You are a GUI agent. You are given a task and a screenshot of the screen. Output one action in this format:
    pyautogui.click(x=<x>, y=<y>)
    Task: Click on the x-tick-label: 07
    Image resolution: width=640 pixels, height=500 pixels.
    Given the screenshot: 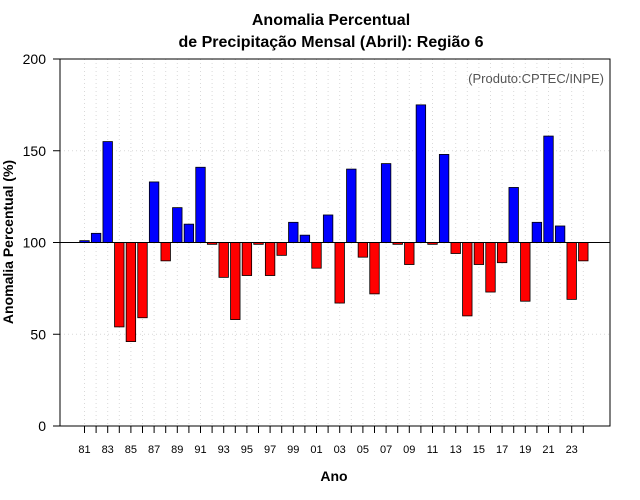 What is the action you would take?
    pyautogui.click(x=386, y=450)
    